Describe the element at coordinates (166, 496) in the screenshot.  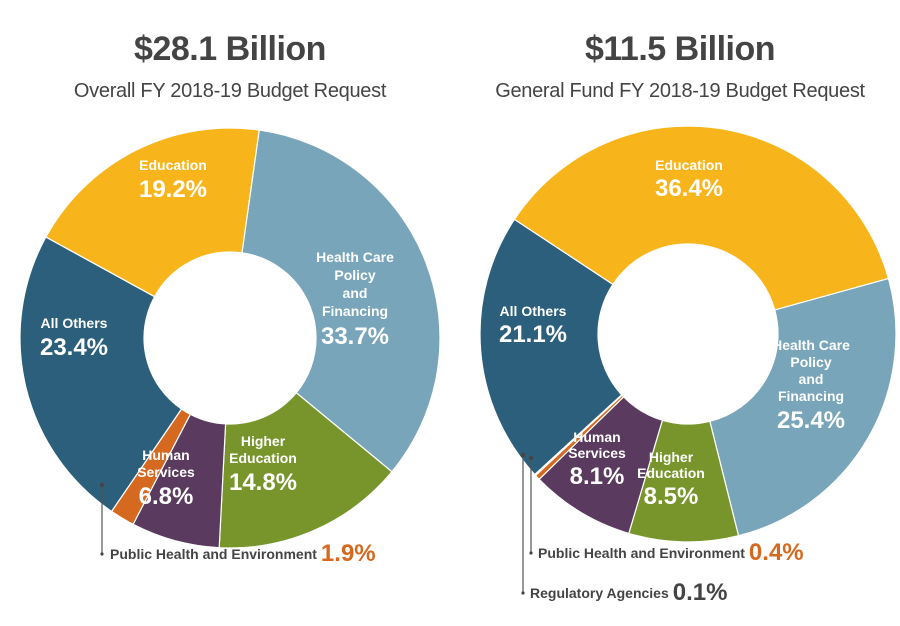
I see `slice-value-text: 6.8%` at that location.